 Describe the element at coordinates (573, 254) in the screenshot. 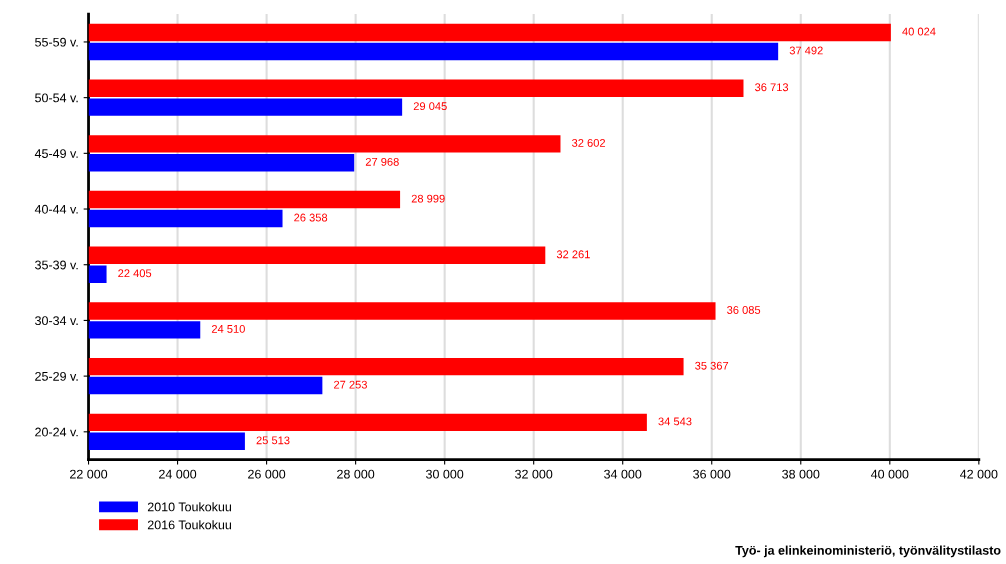

I see `data-label: 32 261` at that location.